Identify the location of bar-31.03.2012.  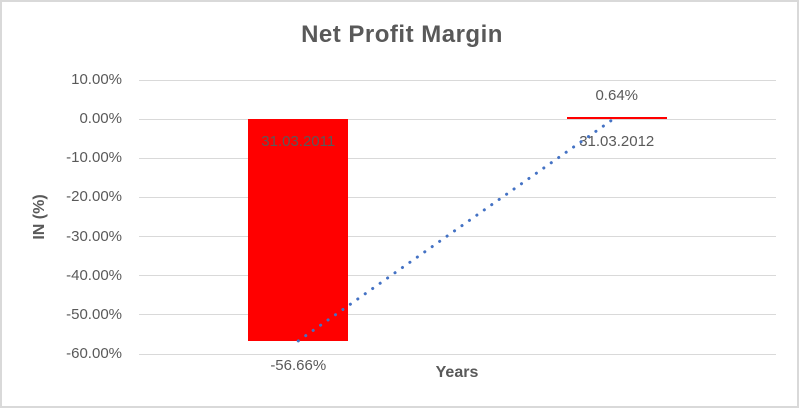
(616, 118).